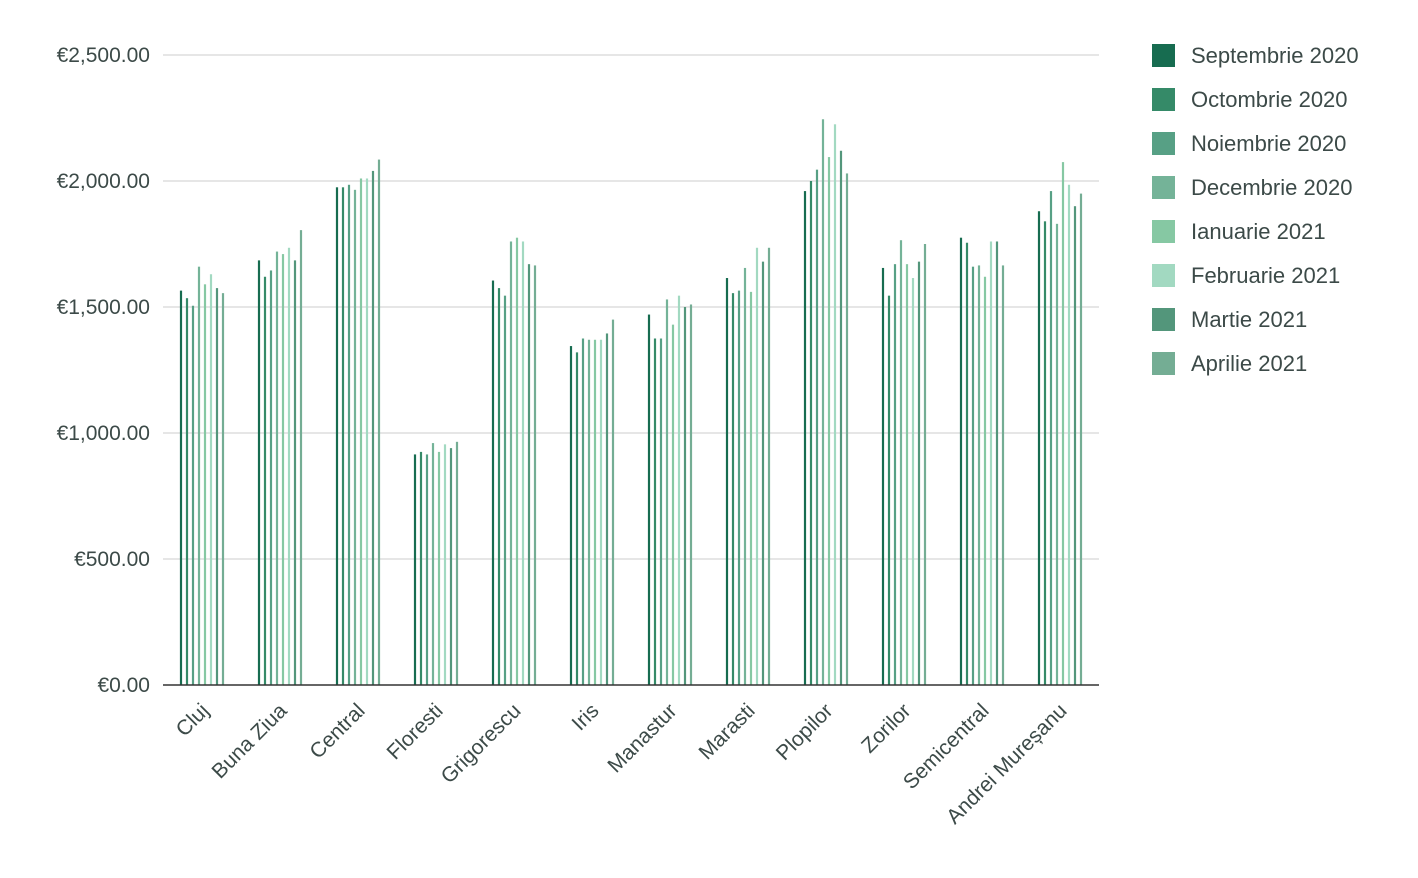 Image resolution: width=1418 pixels, height=878 pixels. What do you see at coordinates (585, 717) in the screenshot?
I see `x-tick-label: Iris` at bounding box center [585, 717].